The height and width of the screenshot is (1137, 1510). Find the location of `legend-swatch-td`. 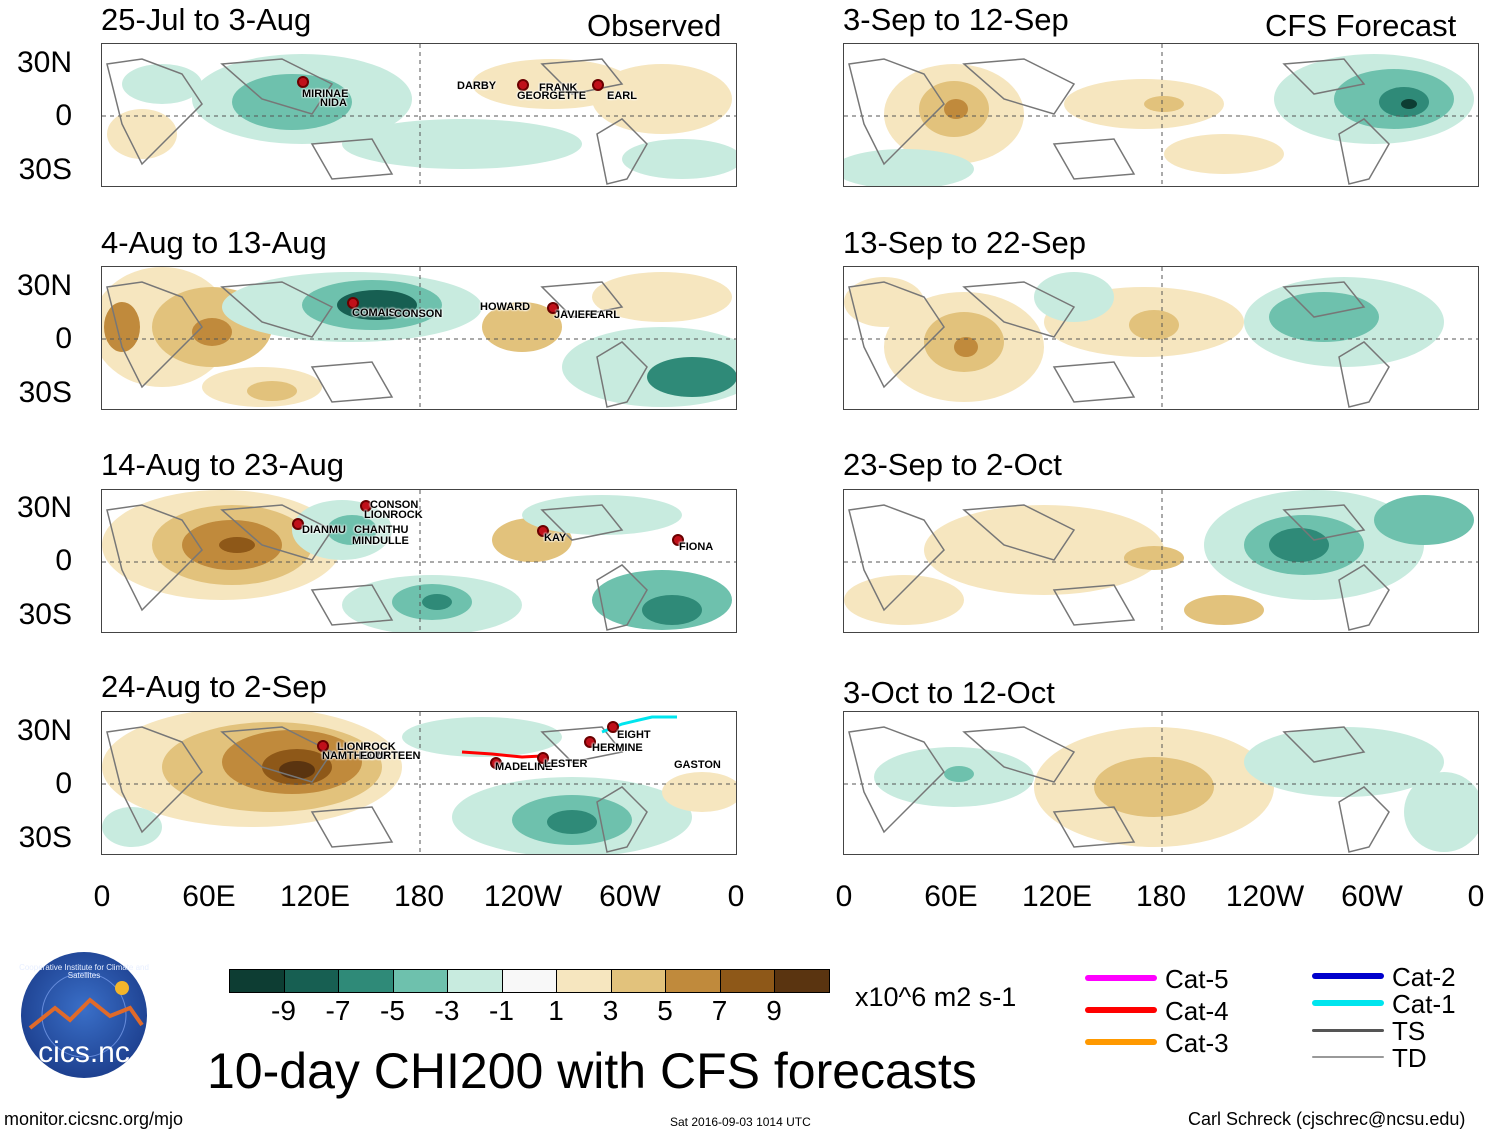

legend-swatch-td is located at coordinates (1348, 1057).